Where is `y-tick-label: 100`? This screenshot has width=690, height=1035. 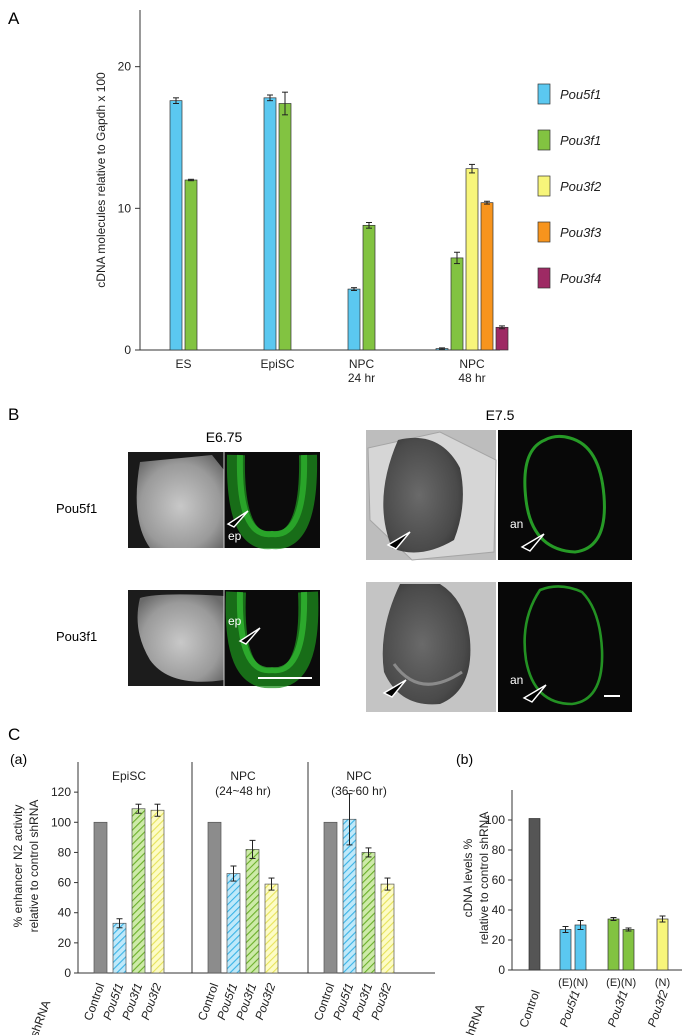
y-tick-label: 100 is located at coordinates (61, 822).